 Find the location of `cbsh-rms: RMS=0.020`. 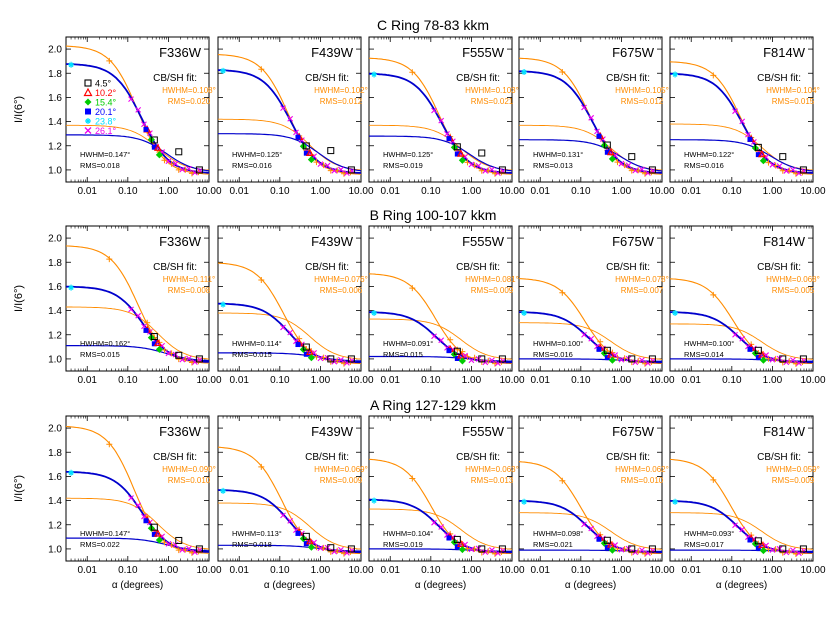

cbsh-rms: RMS=0.020 is located at coordinates (189, 101).